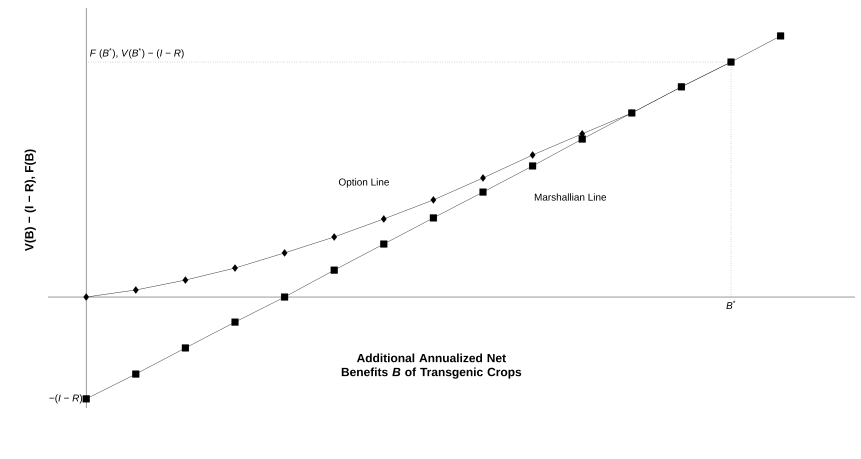 The image size is (861, 459). What do you see at coordinates (432, 366) in the screenshot?
I see `x-axis-title: Additional Annualized Net Benefits B of Transgenic Crops` at bounding box center [432, 366].